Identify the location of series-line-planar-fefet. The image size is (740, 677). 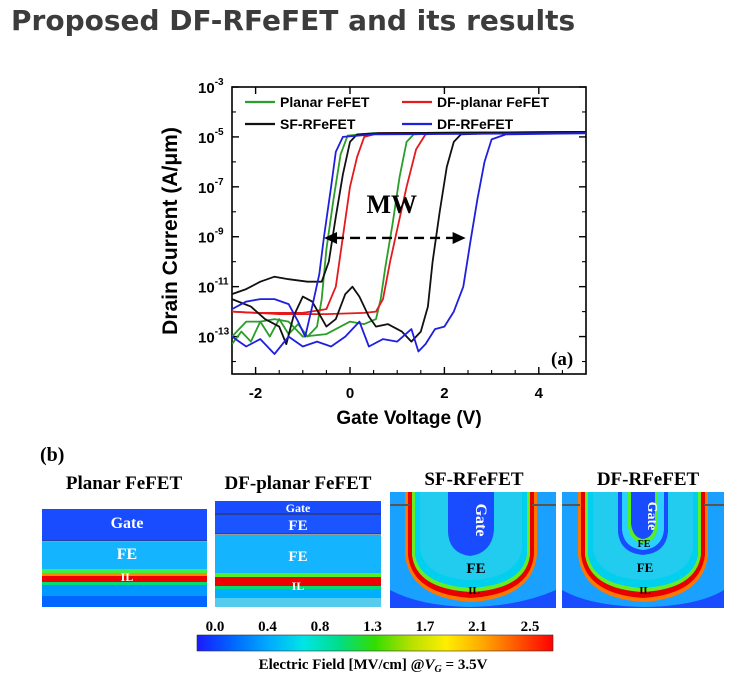
(409, 234).